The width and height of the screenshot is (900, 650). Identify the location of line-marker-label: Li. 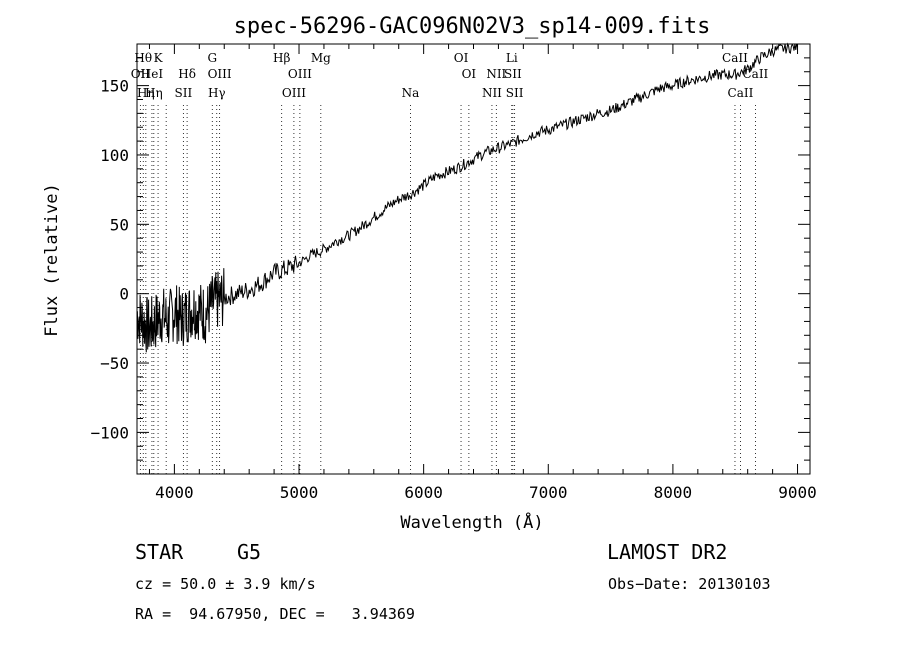
(512, 58).